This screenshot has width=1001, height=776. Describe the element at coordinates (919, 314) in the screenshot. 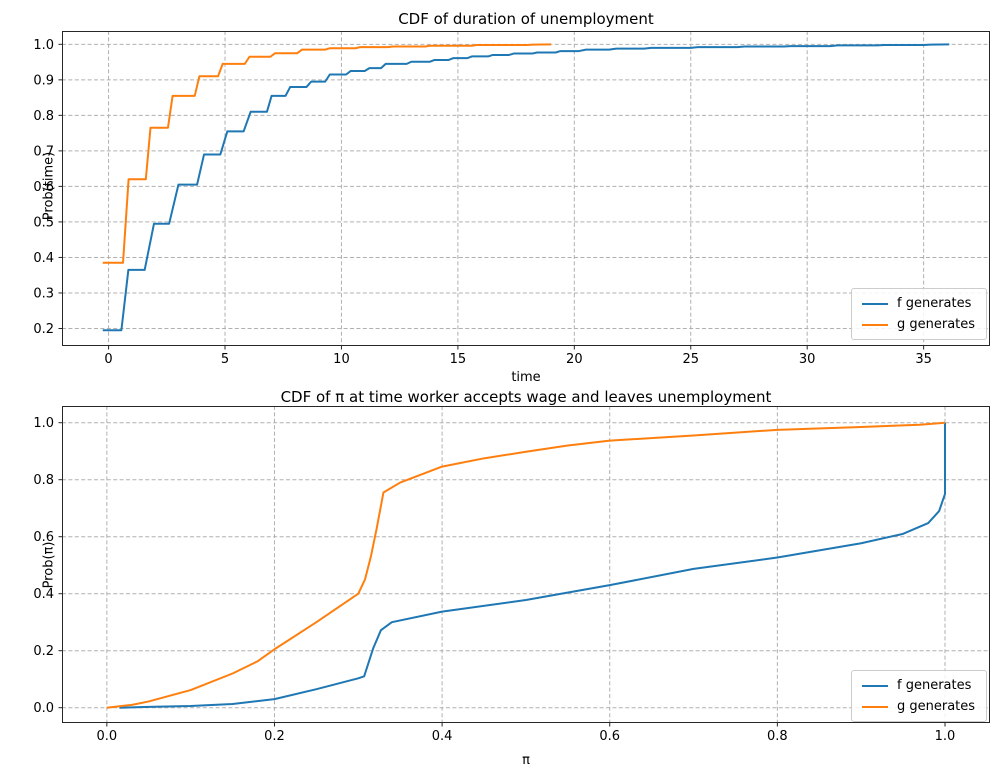

I see `top-chart-legend: f generates g generates` at that location.